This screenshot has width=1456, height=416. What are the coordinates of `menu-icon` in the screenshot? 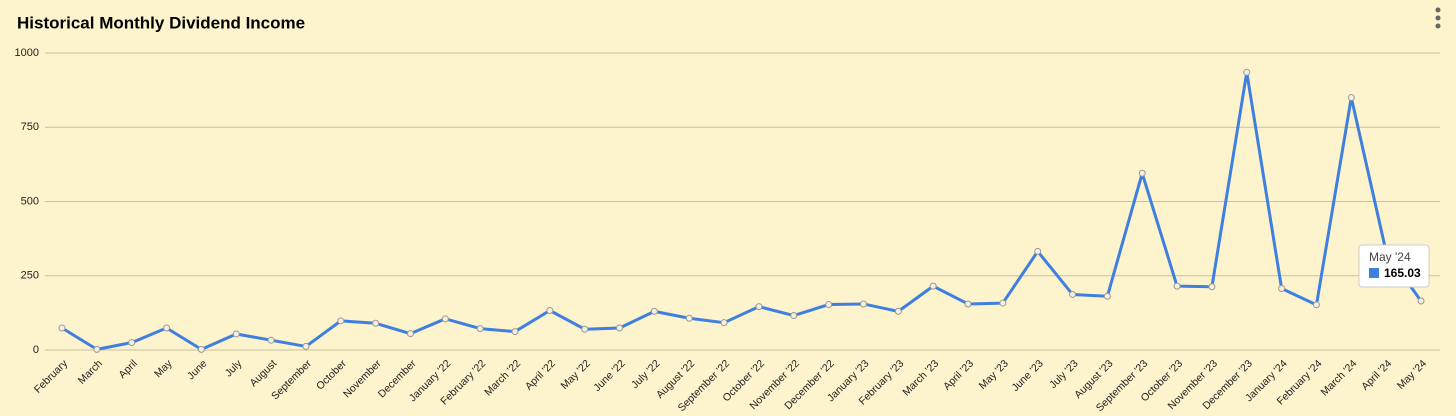 It's located at (1438, 18).